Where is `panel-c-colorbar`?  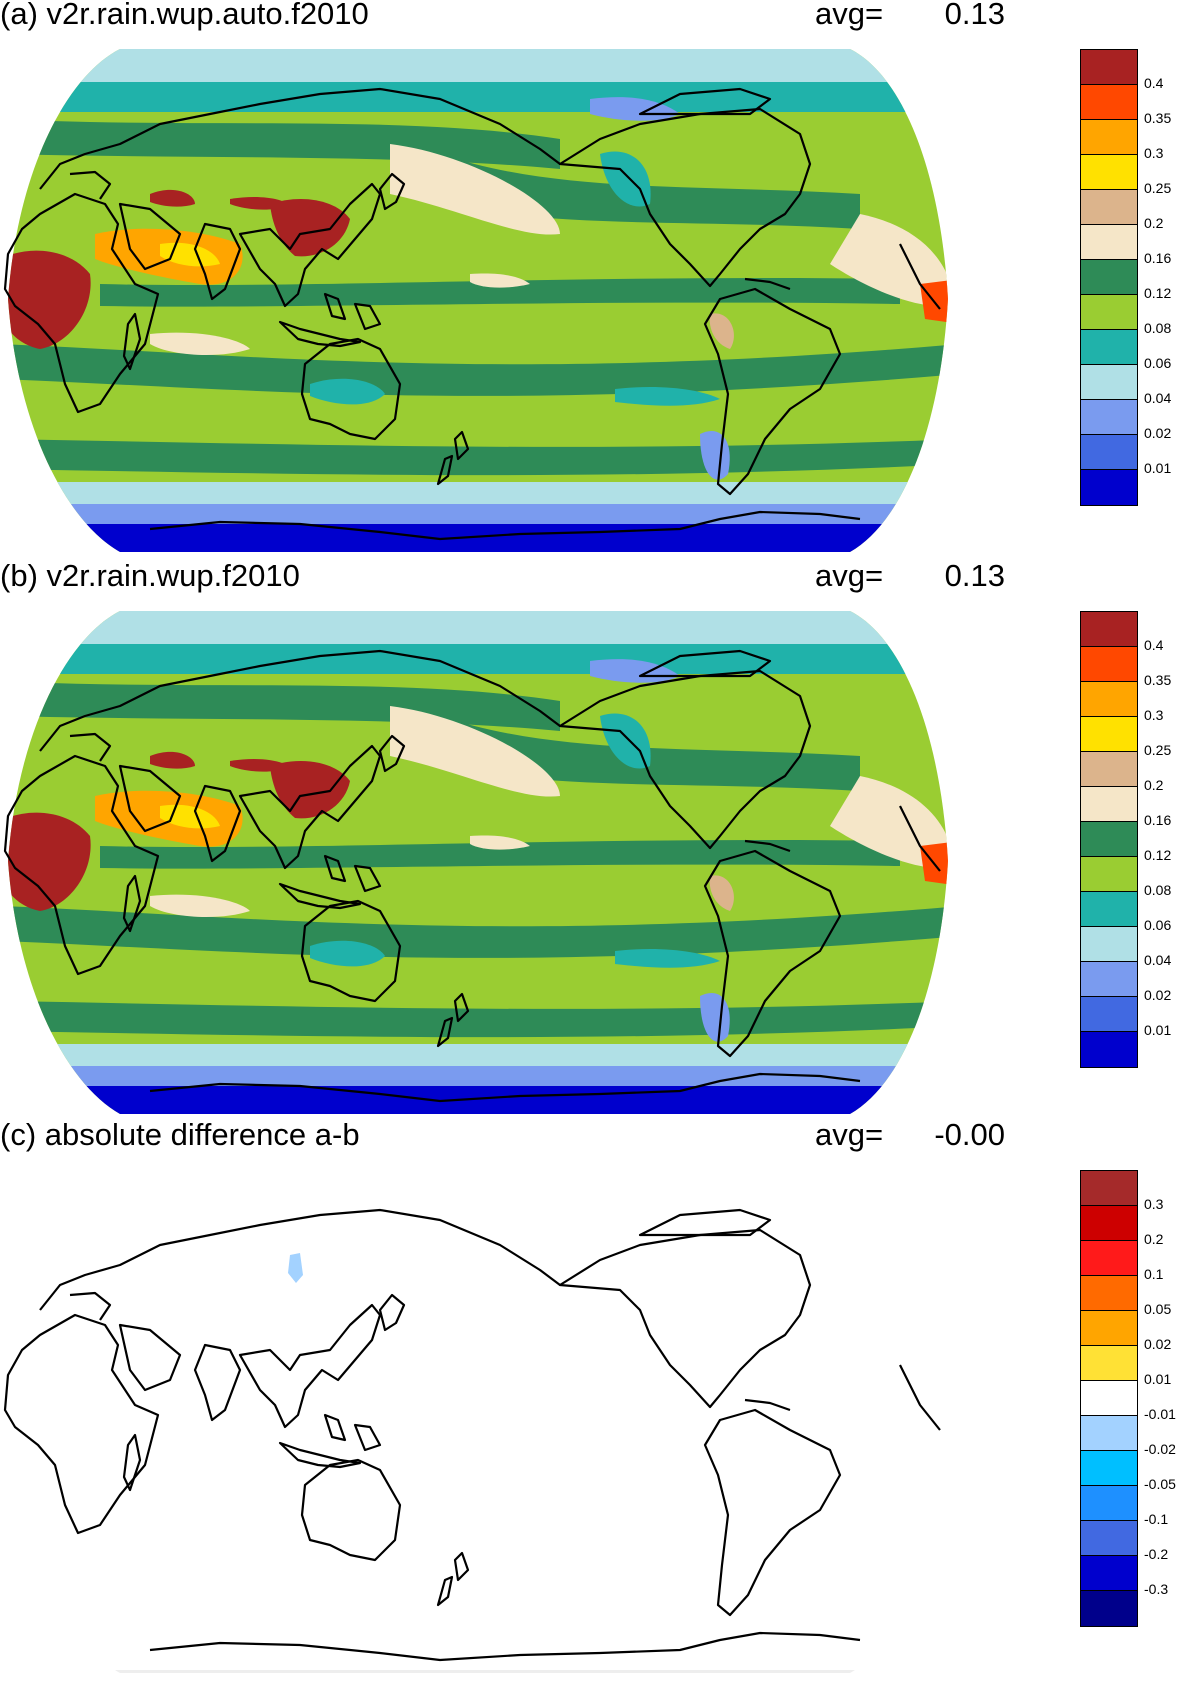 panel-c-colorbar is located at coordinates (1109, 1398).